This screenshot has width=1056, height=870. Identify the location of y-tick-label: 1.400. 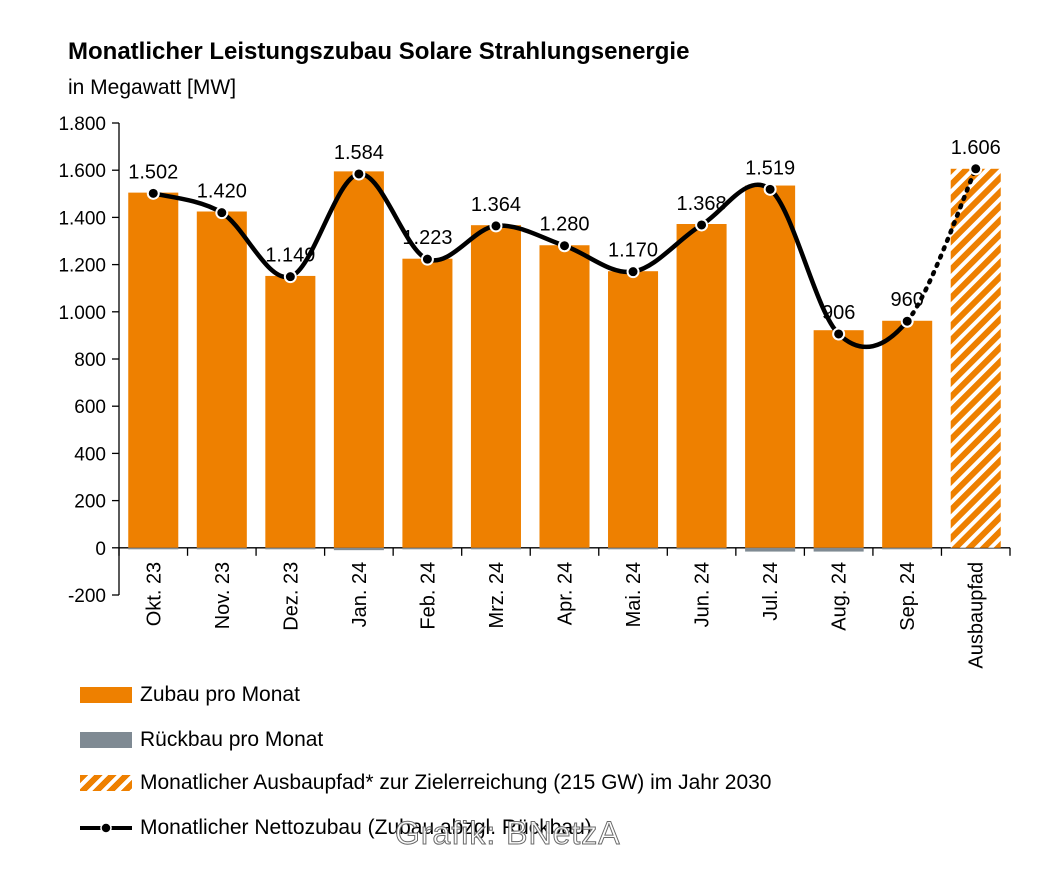
(82, 218).